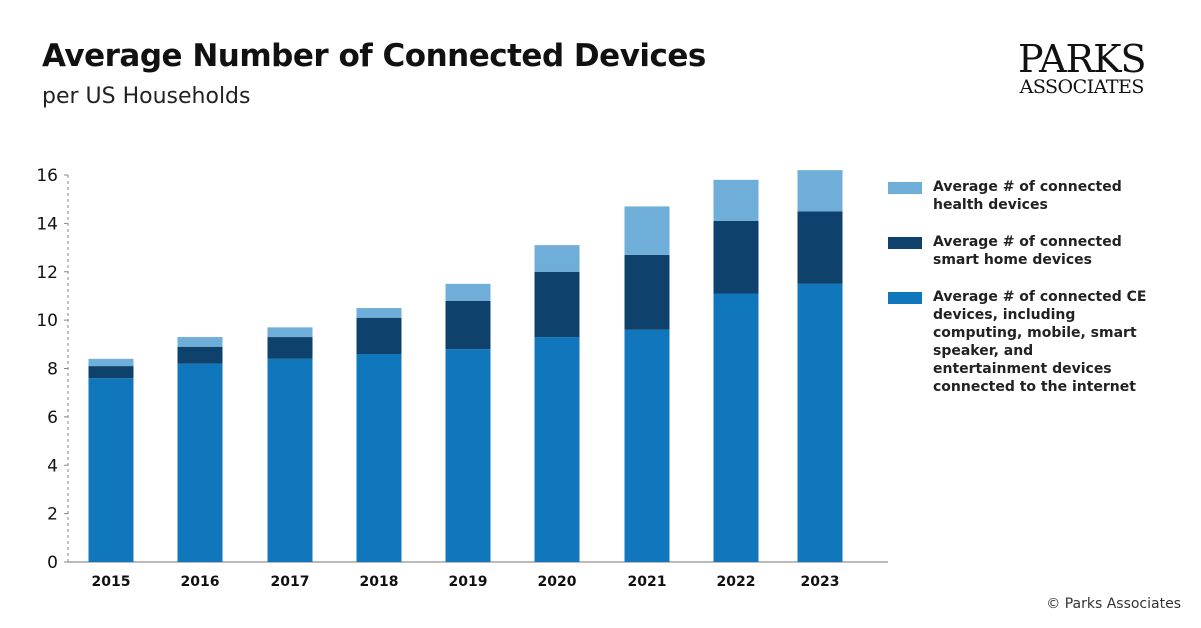 The height and width of the screenshot is (628, 1201). I want to click on logo-line1: PARKS, so click(1082, 59).